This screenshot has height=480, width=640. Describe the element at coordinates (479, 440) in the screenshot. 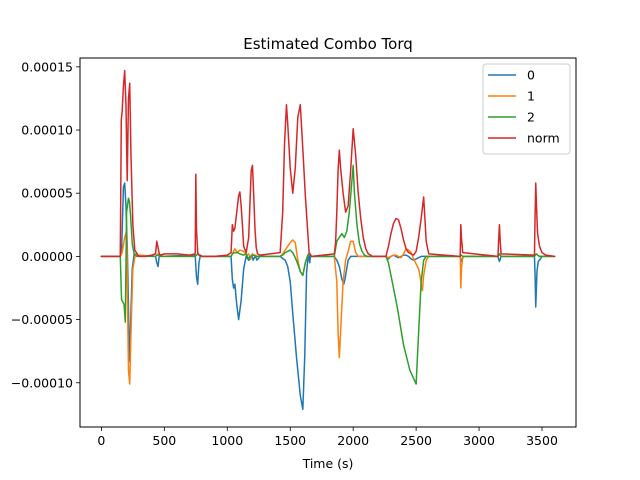

I see `x-tick-label: 3000` at that location.